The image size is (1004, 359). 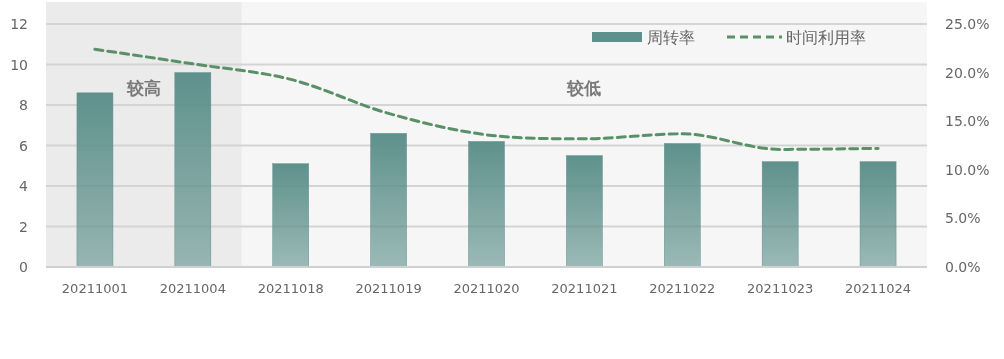 I want to click on y-tick-label: 12, so click(x=19, y=24).